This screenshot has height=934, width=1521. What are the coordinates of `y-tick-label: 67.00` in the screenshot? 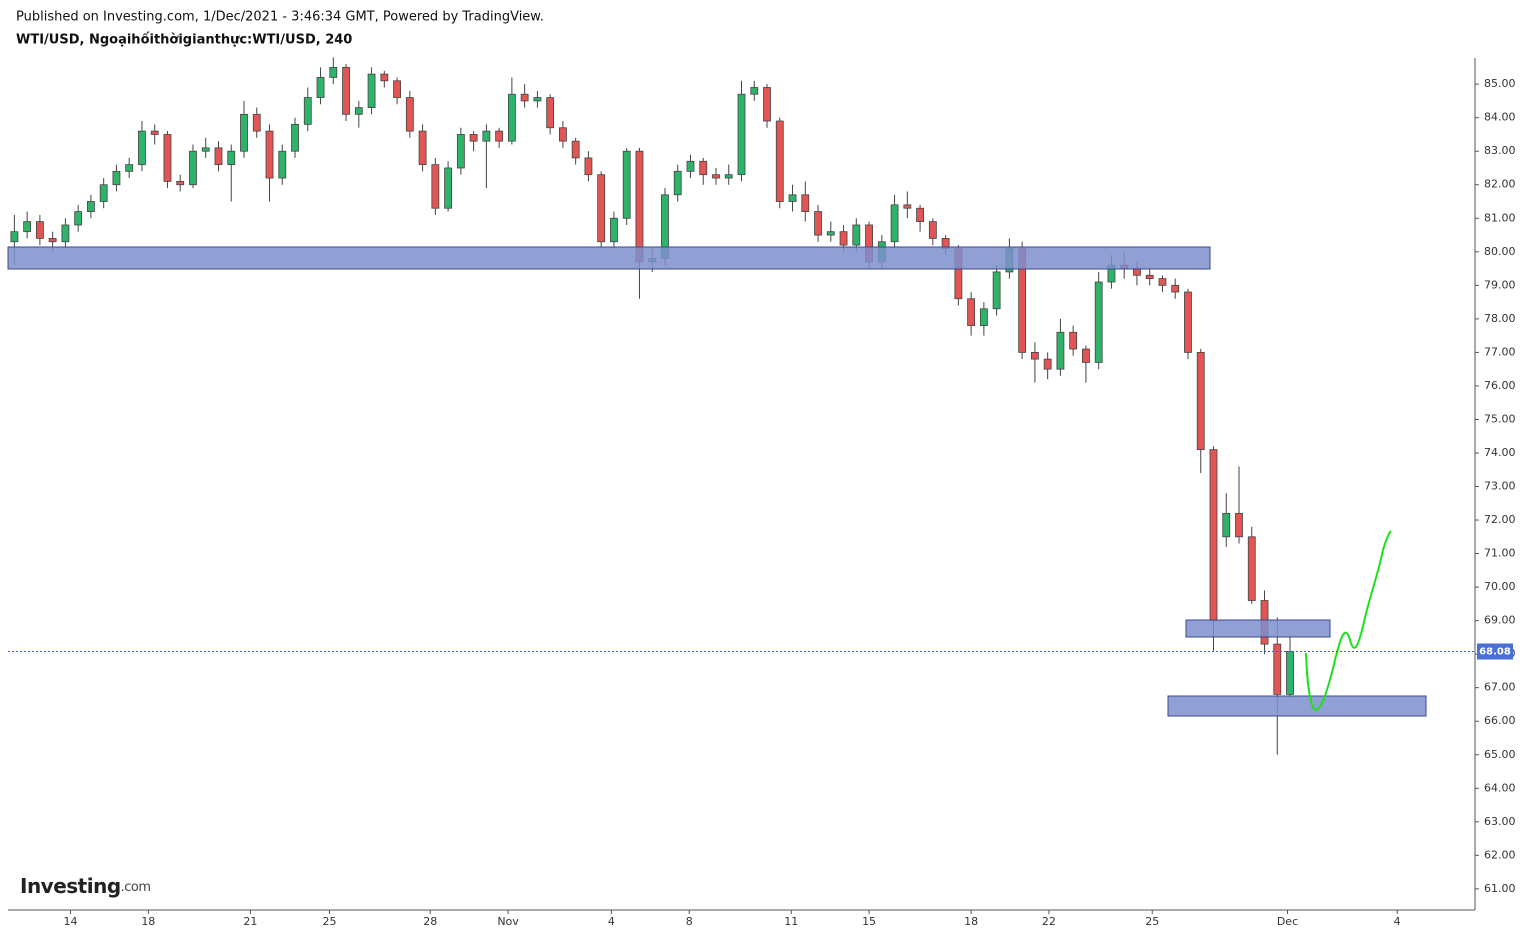 It's located at (1500, 687).